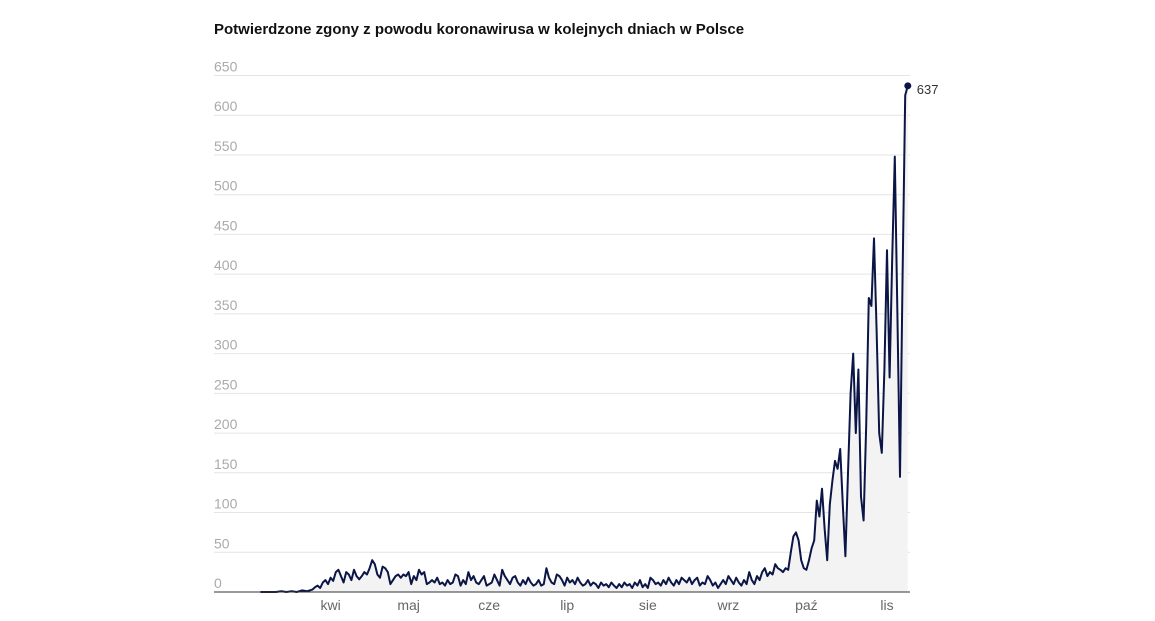  Describe the element at coordinates (648, 605) in the screenshot. I see `x-tick-label: sie` at that location.